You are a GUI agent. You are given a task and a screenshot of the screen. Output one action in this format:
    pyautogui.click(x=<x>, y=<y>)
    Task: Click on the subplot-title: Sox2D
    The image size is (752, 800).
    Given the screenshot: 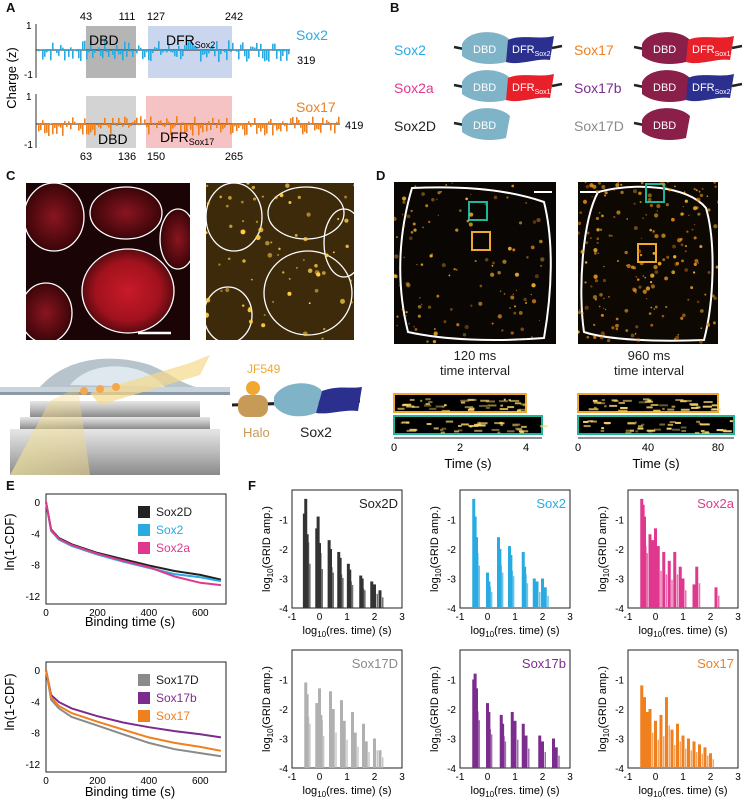 What is the action you would take?
    pyautogui.click(x=378, y=503)
    